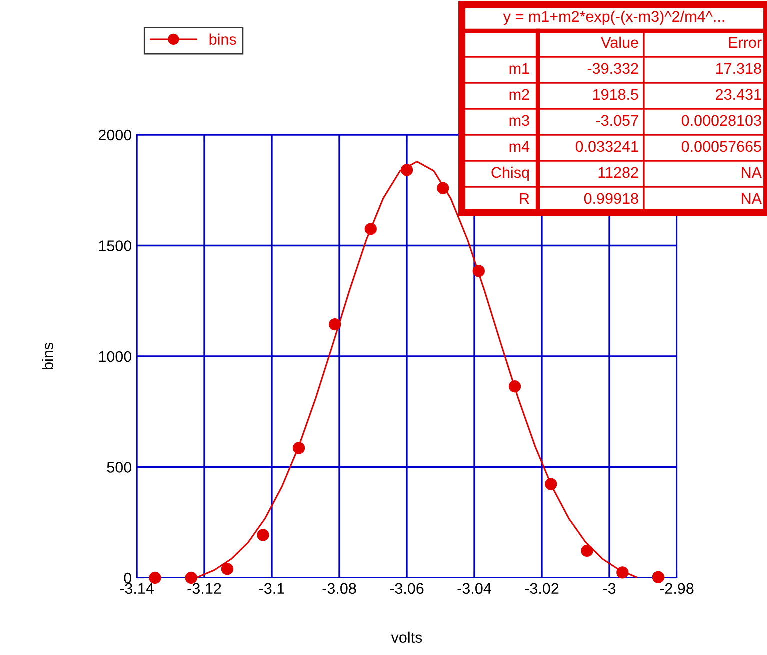 This screenshot has width=767, height=655. Describe the element at coordinates (520, 146) in the screenshot. I see `annotation: m4` at that location.